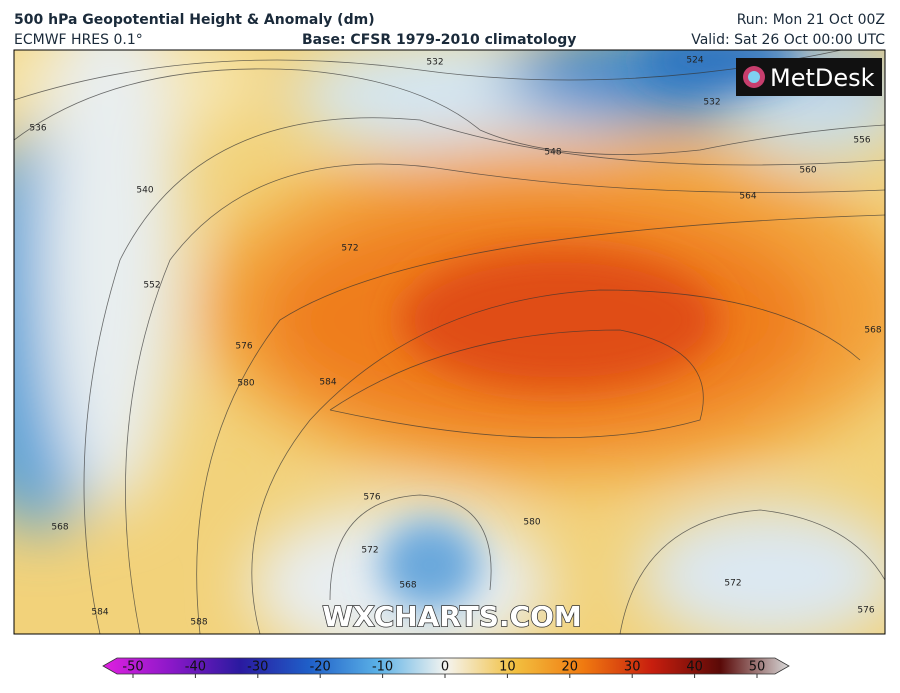 This screenshot has width=900, height=693. What do you see at coordinates (198, 623) in the screenshot?
I see `contour-label: 588` at bounding box center [198, 623].